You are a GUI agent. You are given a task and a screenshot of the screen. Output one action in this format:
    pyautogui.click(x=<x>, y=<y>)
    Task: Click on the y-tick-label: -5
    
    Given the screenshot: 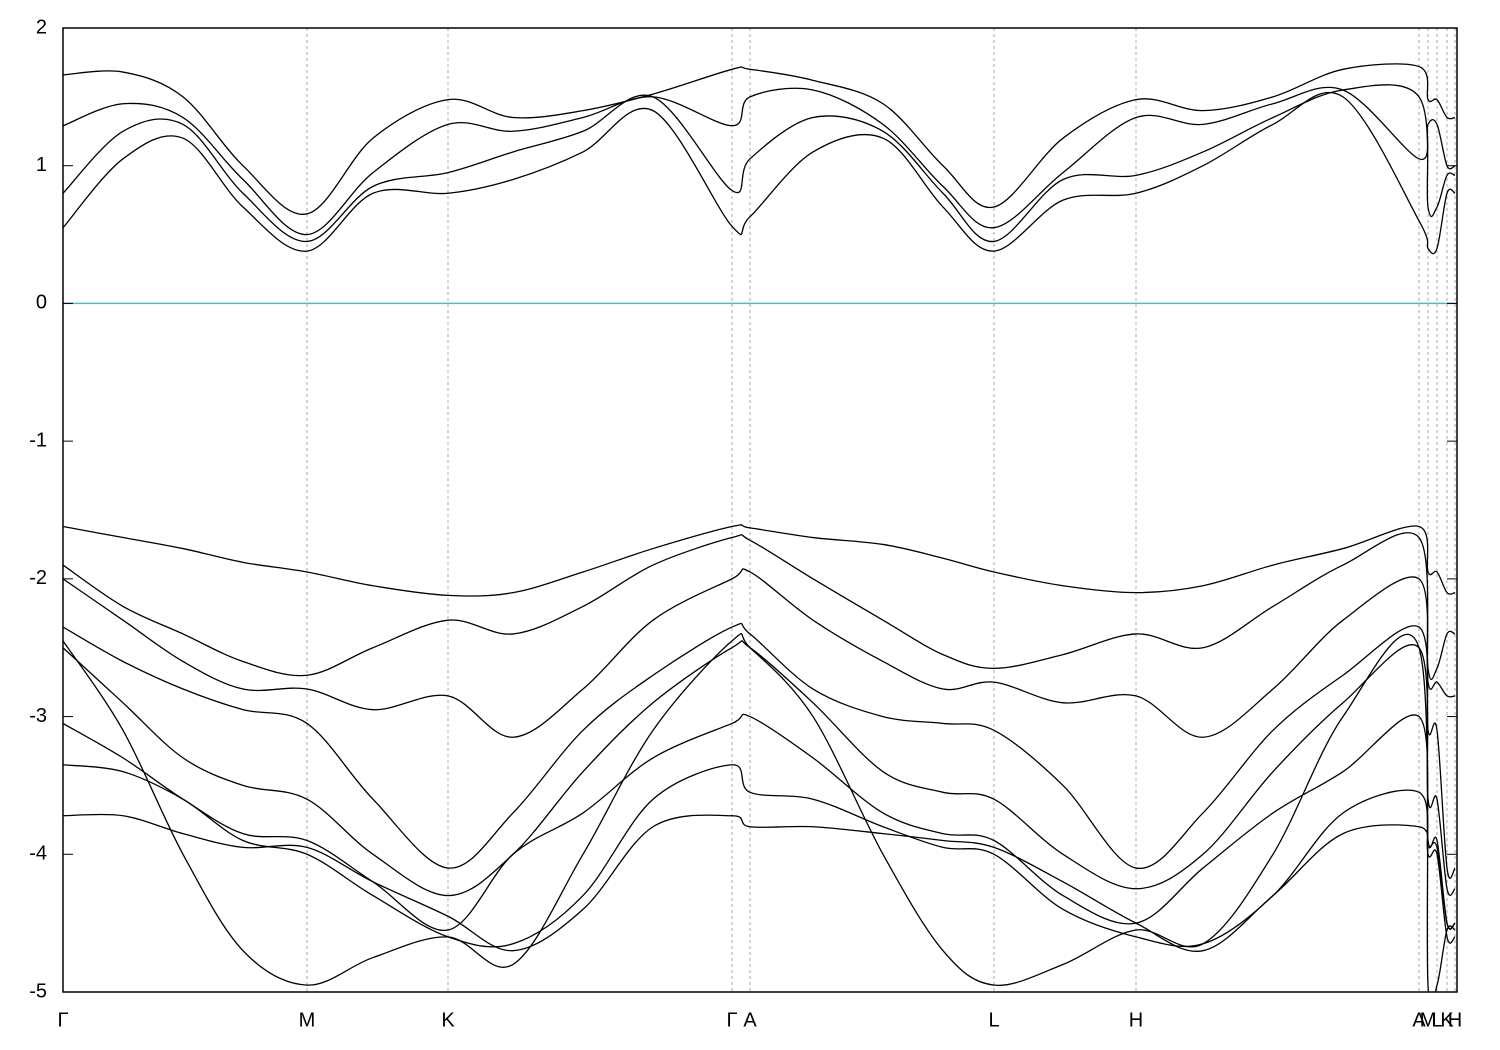 What is the action you would take?
    pyautogui.click(x=38, y=991)
    